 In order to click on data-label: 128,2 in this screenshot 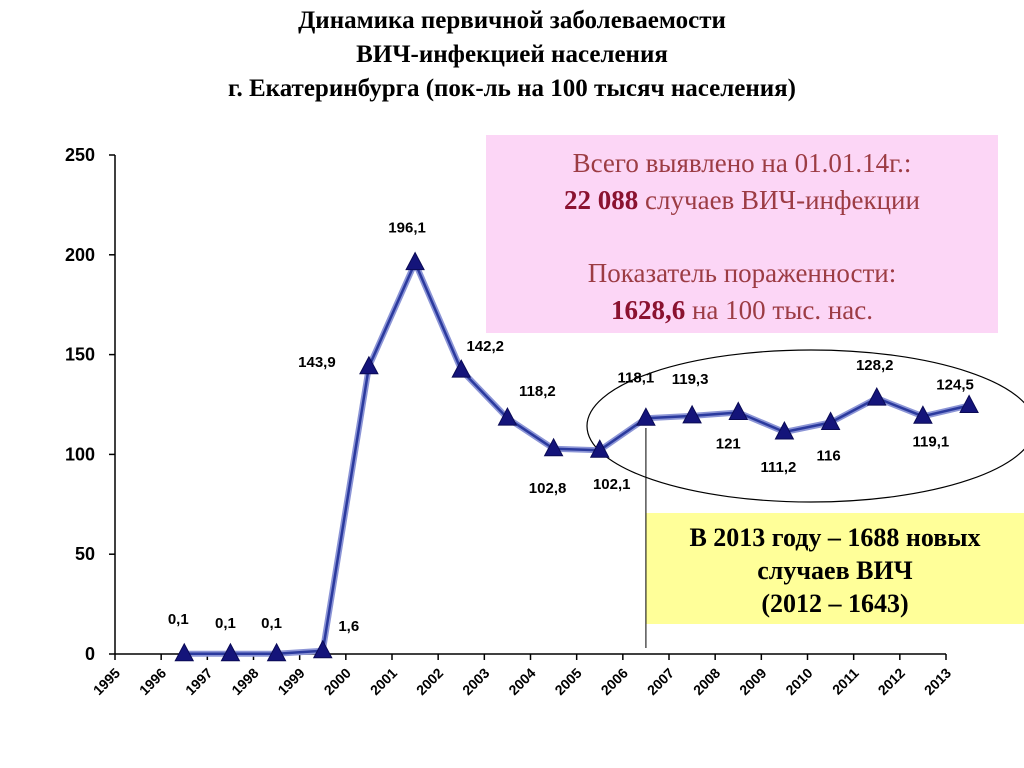, I will do `click(875, 365)`.